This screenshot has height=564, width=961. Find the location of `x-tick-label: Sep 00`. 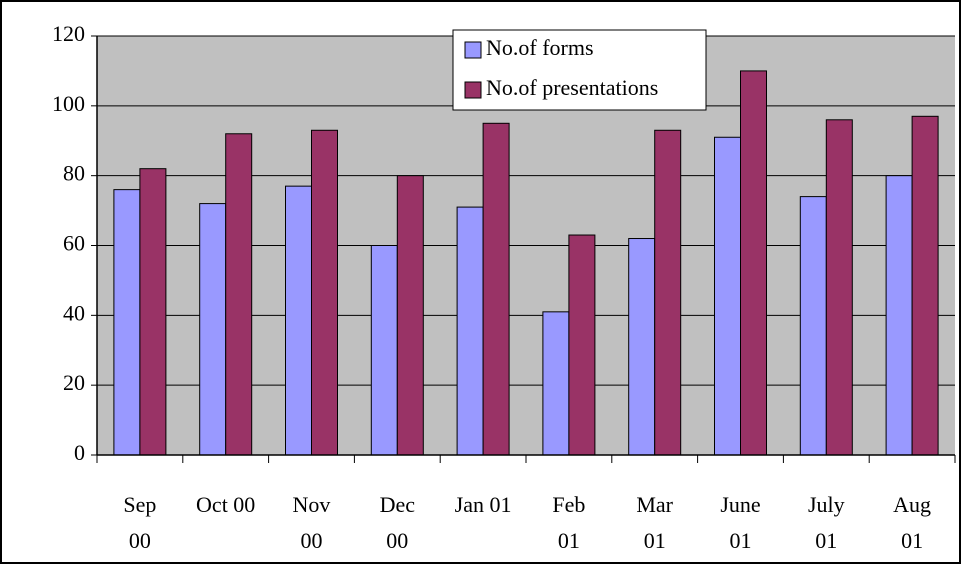

x-tick-label: Sep 00 is located at coordinates (140, 522).